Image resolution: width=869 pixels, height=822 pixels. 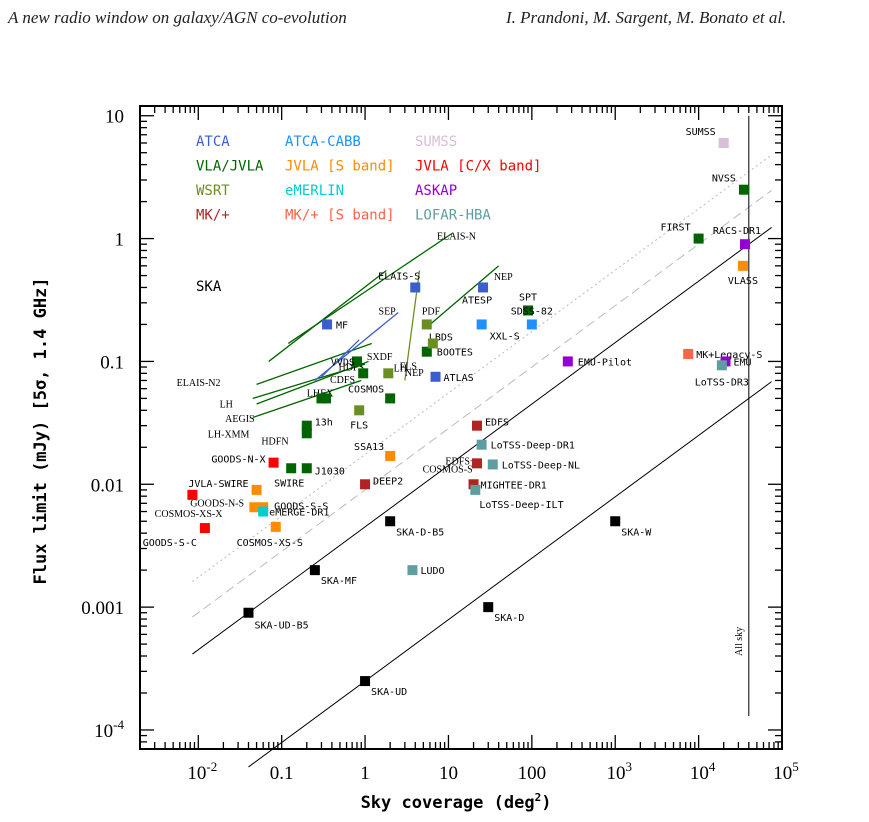 I want to click on legend-entry: ATCA, so click(x=213, y=142).